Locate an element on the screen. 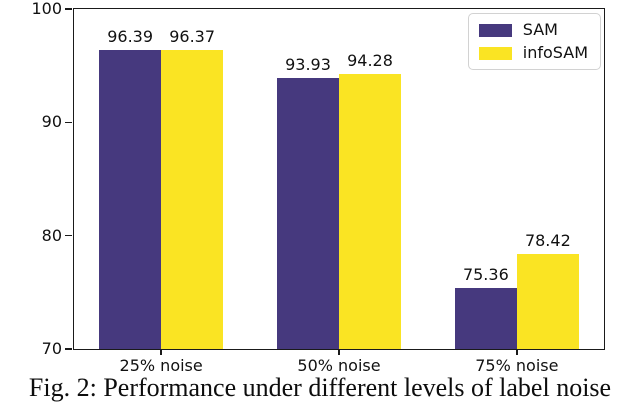  legend-label: infoSAM is located at coordinates (555, 52).